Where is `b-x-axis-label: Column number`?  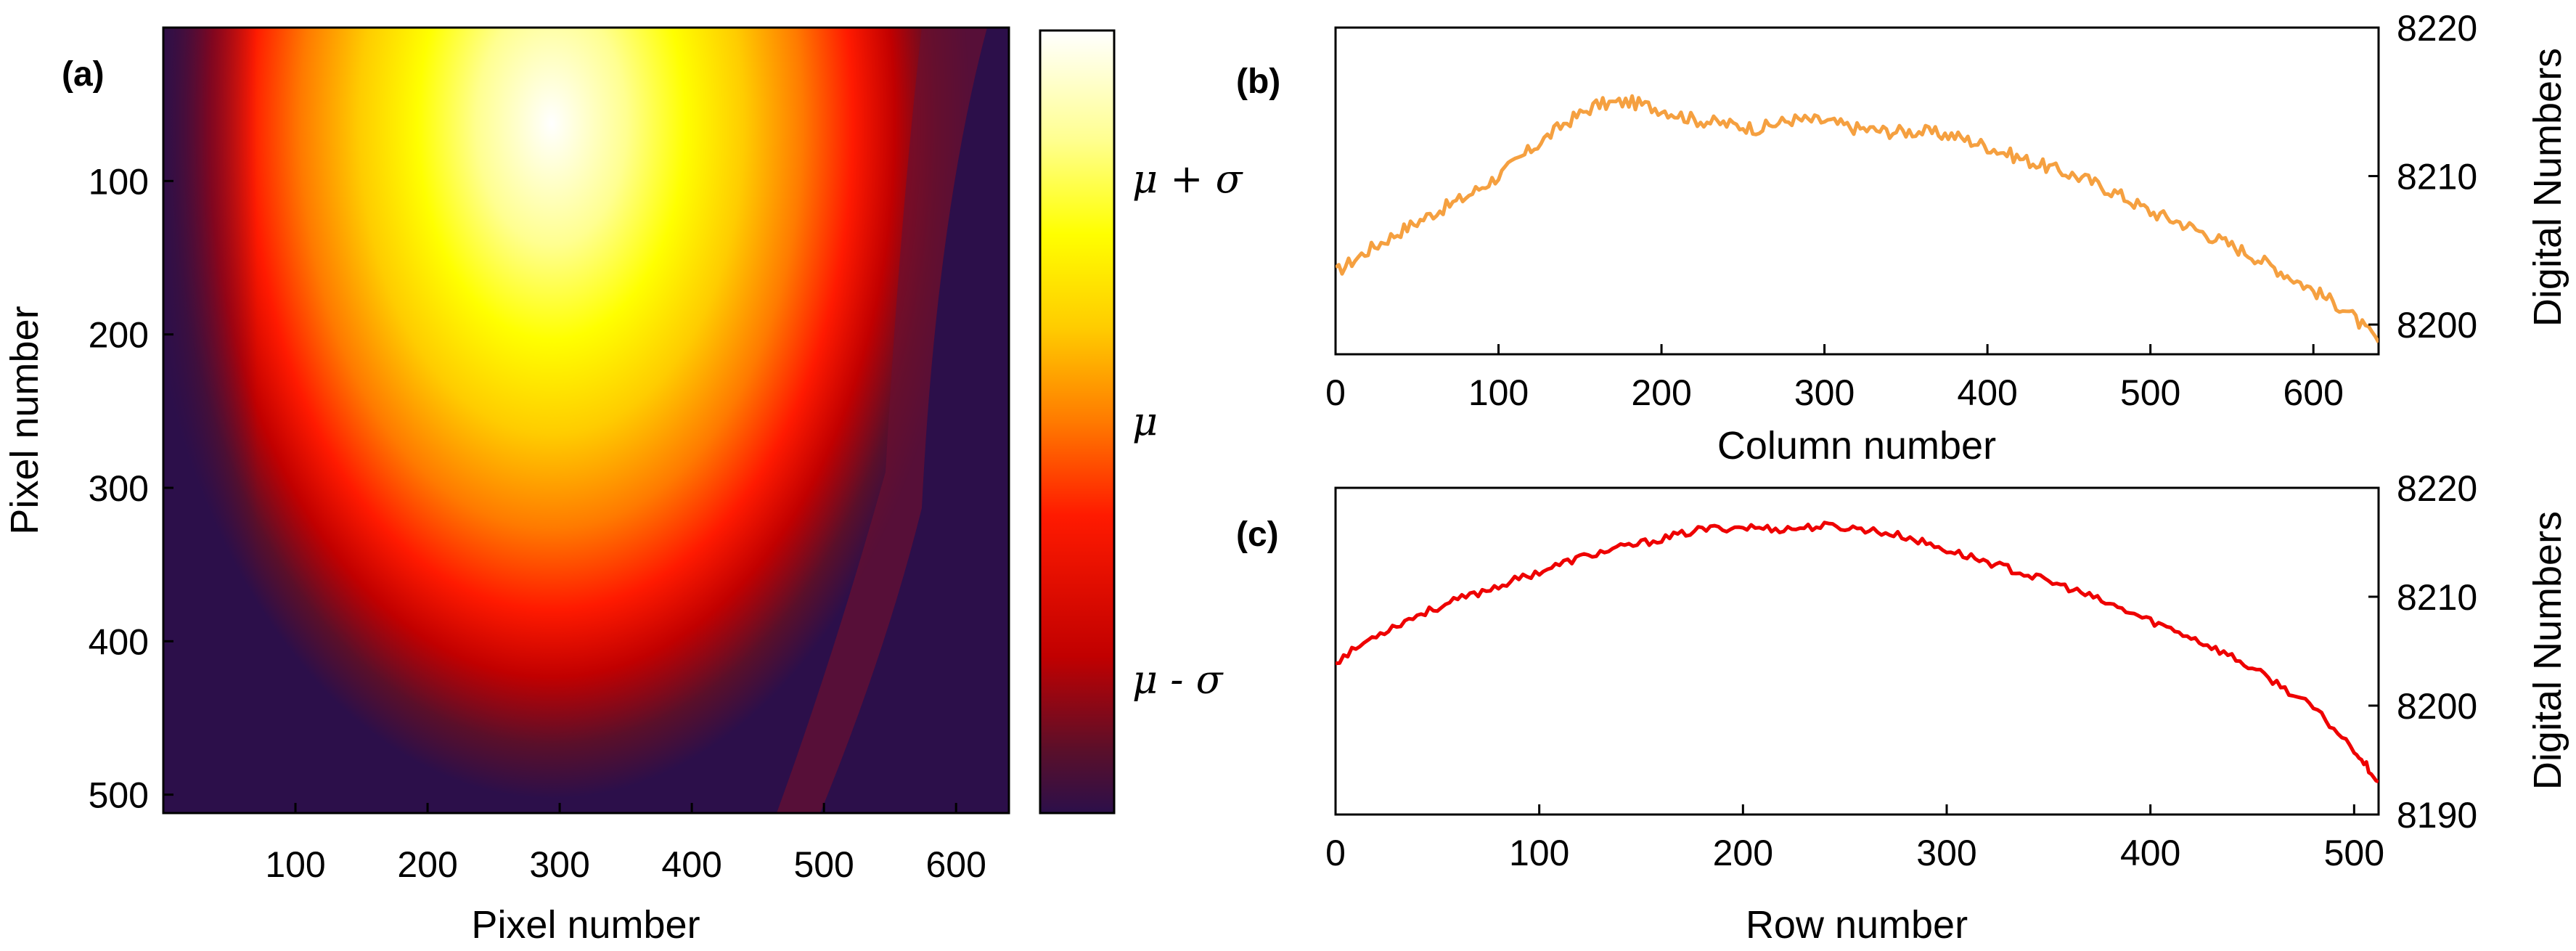
b-x-axis-label: Column number is located at coordinates (1857, 446).